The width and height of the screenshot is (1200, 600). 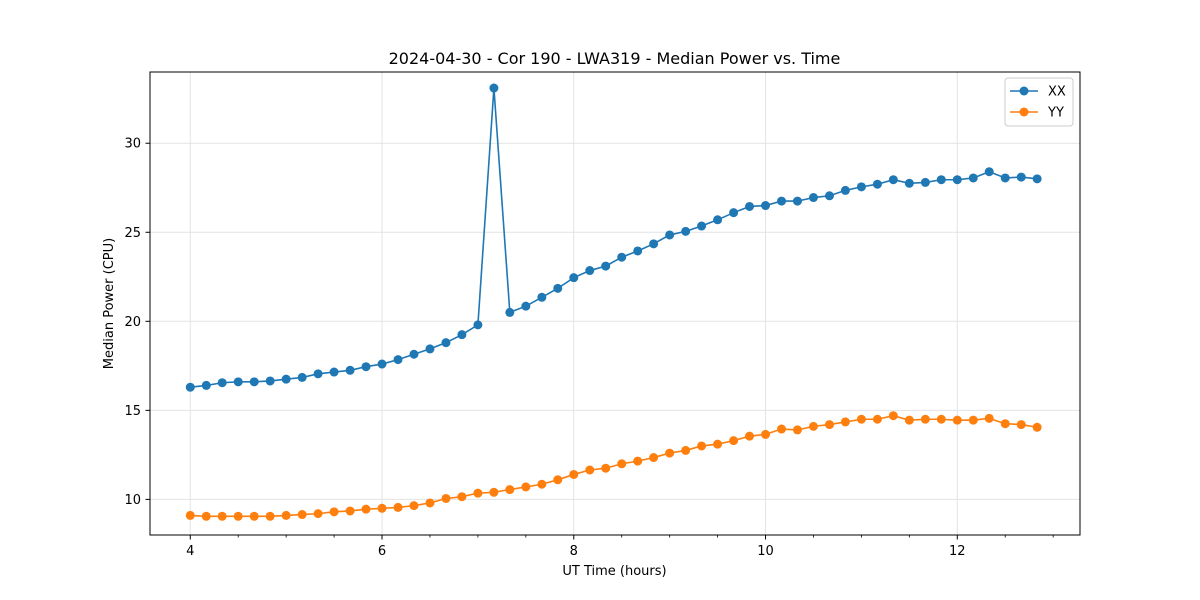 What do you see at coordinates (1055, 113) in the screenshot?
I see `legend-label-yy: YY` at bounding box center [1055, 113].